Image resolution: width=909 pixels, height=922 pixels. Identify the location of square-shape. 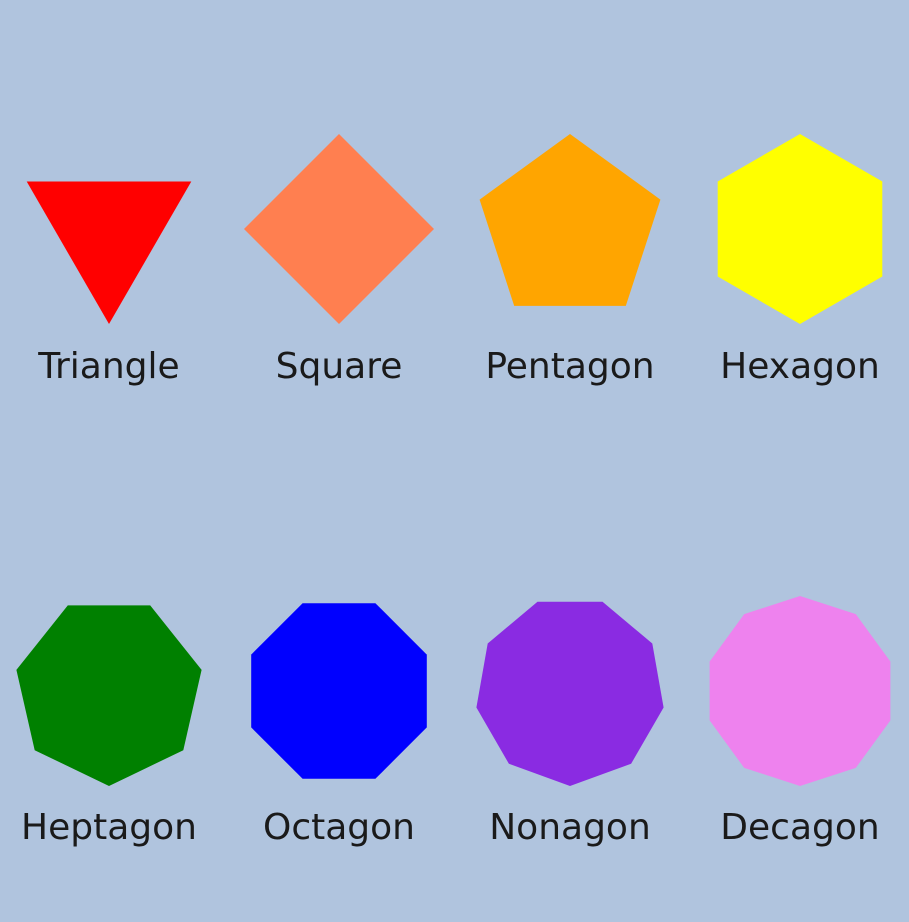
(339, 229).